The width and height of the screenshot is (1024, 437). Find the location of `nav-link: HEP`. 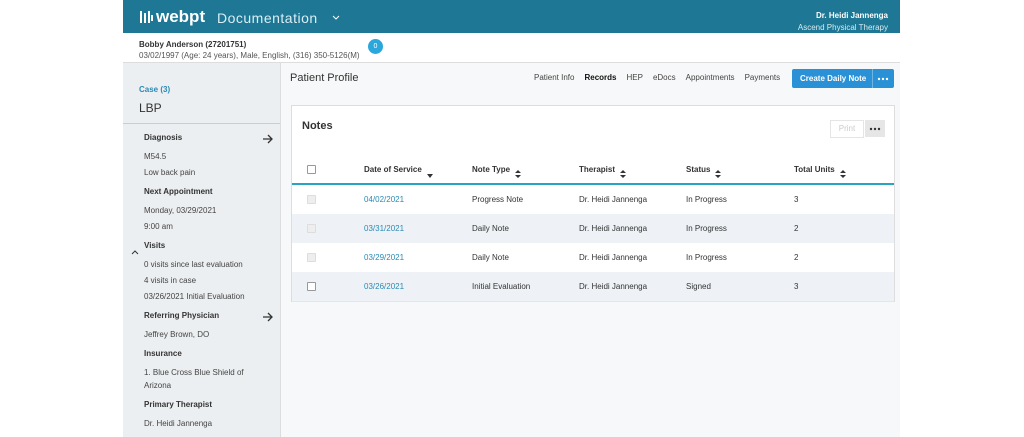

nav-link: HEP is located at coordinates (634, 77).